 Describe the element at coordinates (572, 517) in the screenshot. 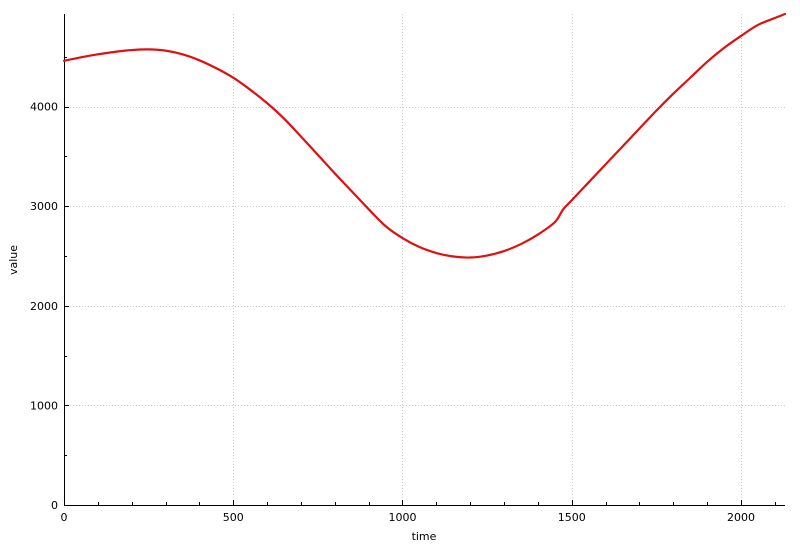

I see `x-tick-label: 1500` at that location.